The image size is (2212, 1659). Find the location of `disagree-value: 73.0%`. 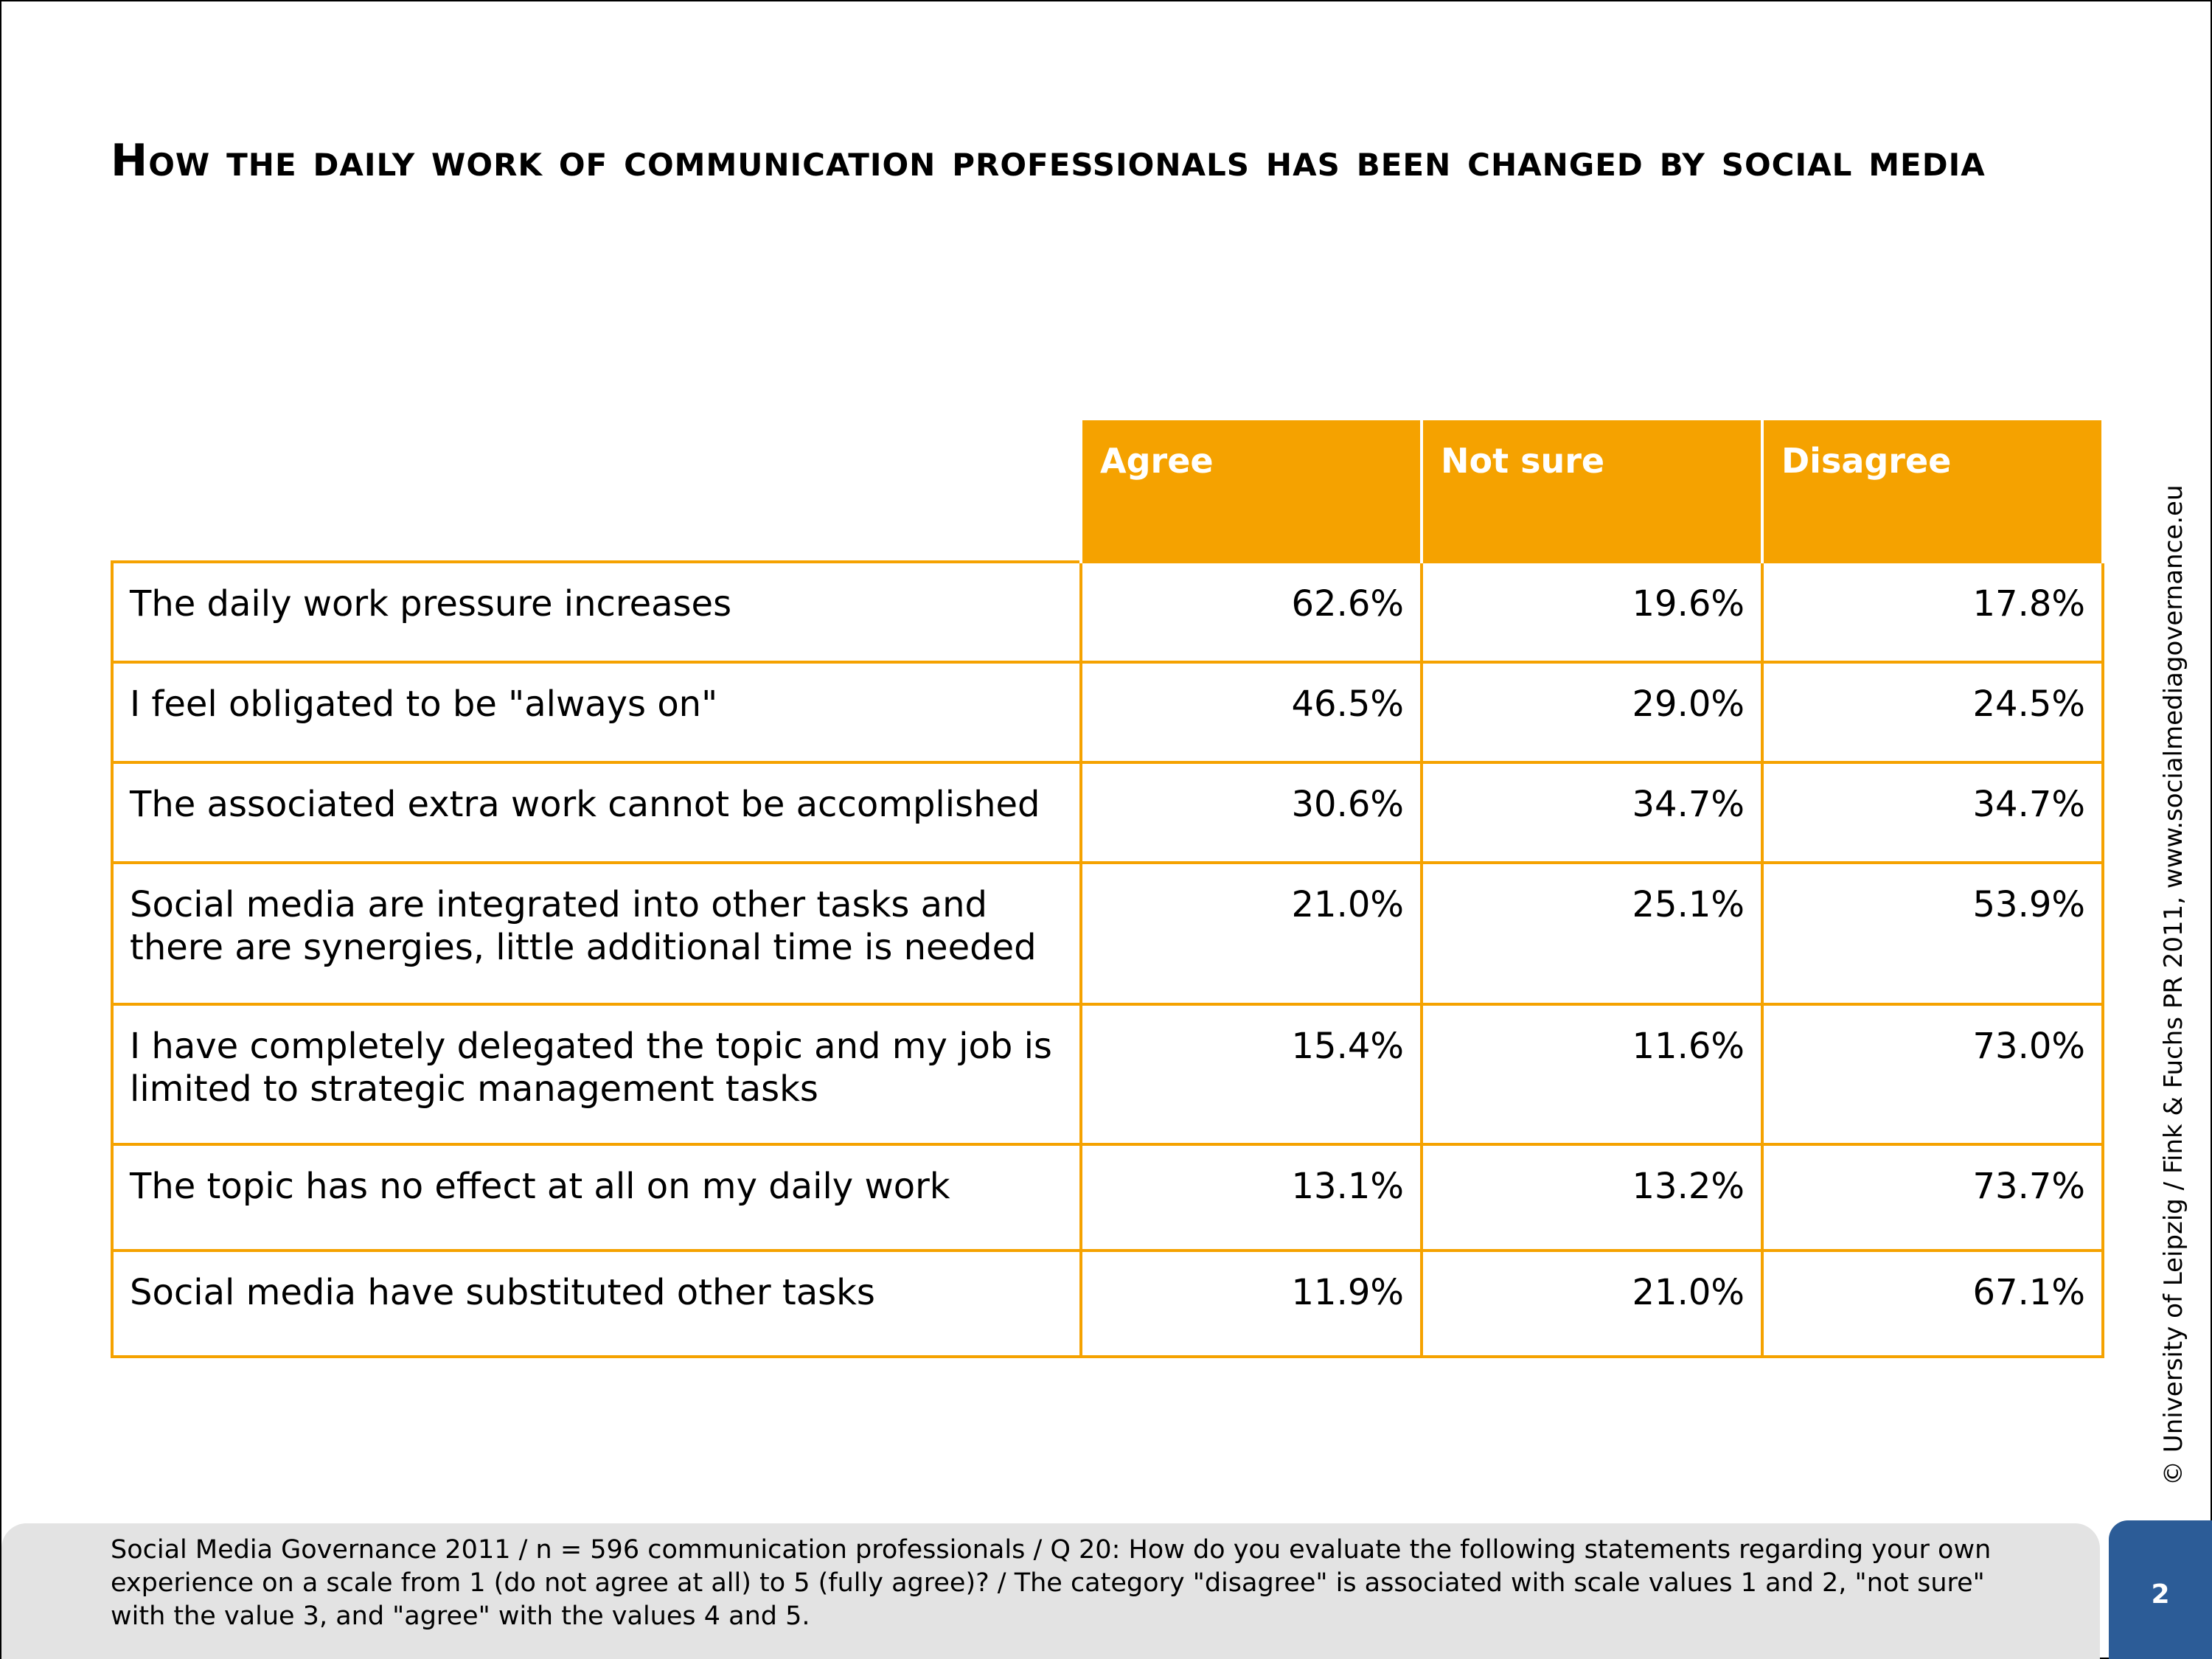

disagree-value: 73.0% is located at coordinates (1932, 1074).